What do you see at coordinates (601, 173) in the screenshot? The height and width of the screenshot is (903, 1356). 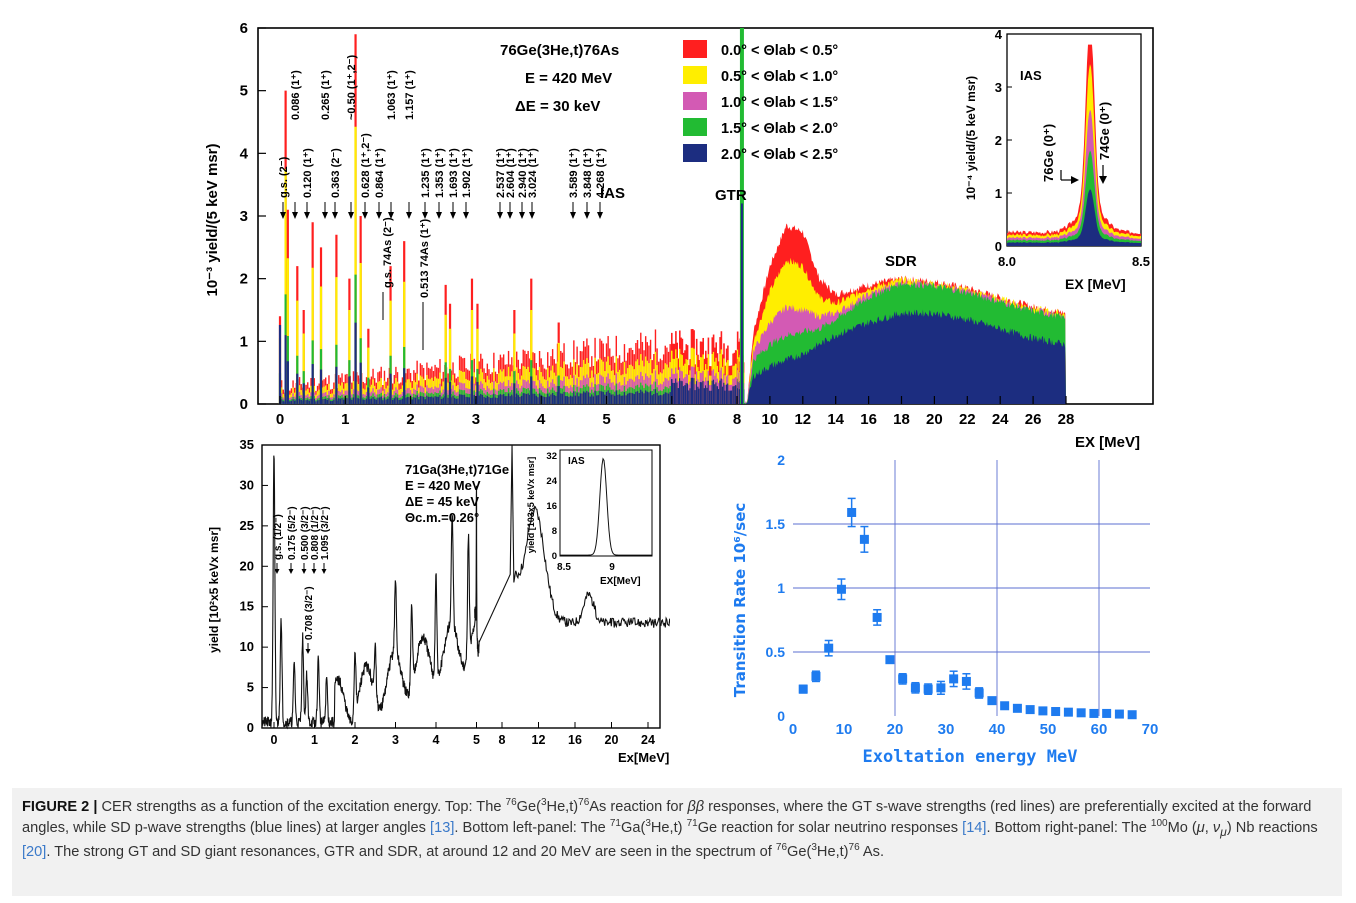 I see `level-label: 4.268 (1⁺)` at bounding box center [601, 173].